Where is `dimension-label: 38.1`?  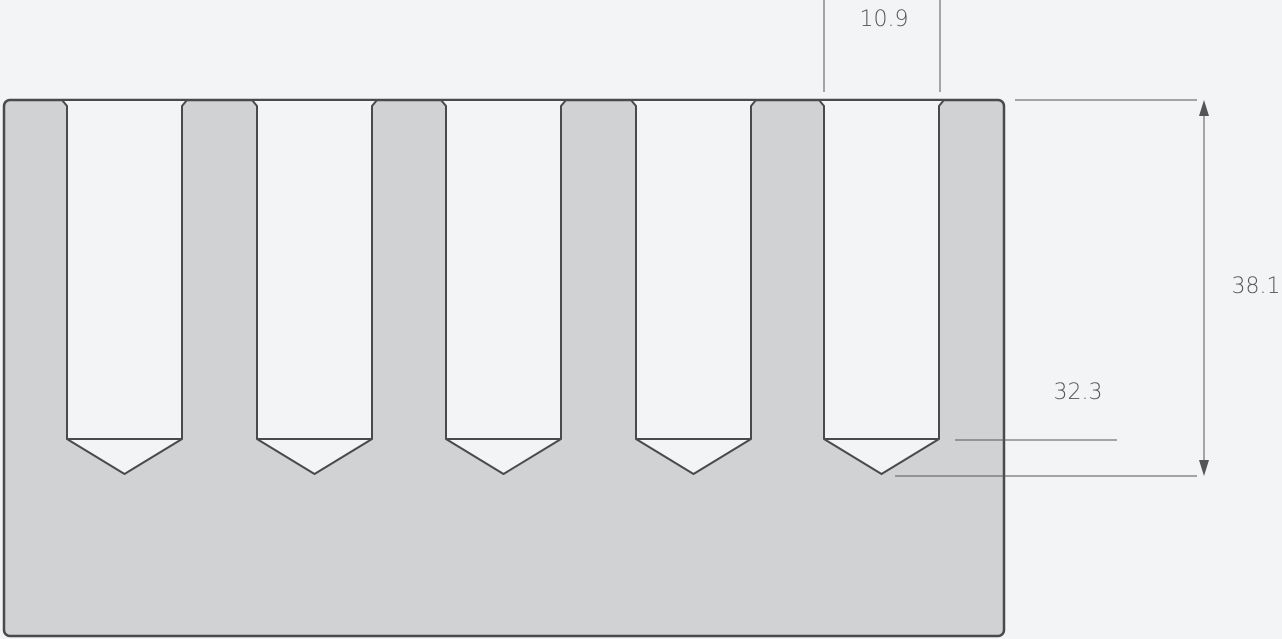 dimension-label: 38.1 is located at coordinates (1256, 286).